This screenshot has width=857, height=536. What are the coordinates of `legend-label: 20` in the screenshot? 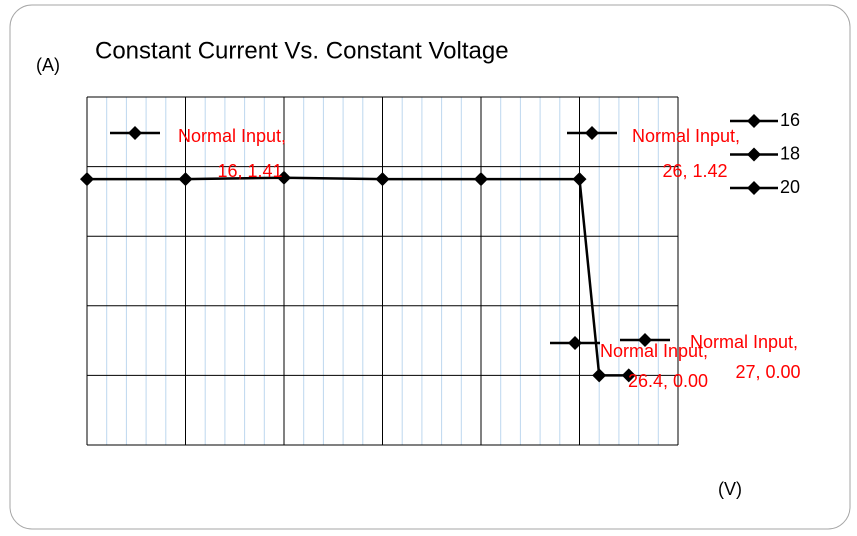 It's located at (790, 187).